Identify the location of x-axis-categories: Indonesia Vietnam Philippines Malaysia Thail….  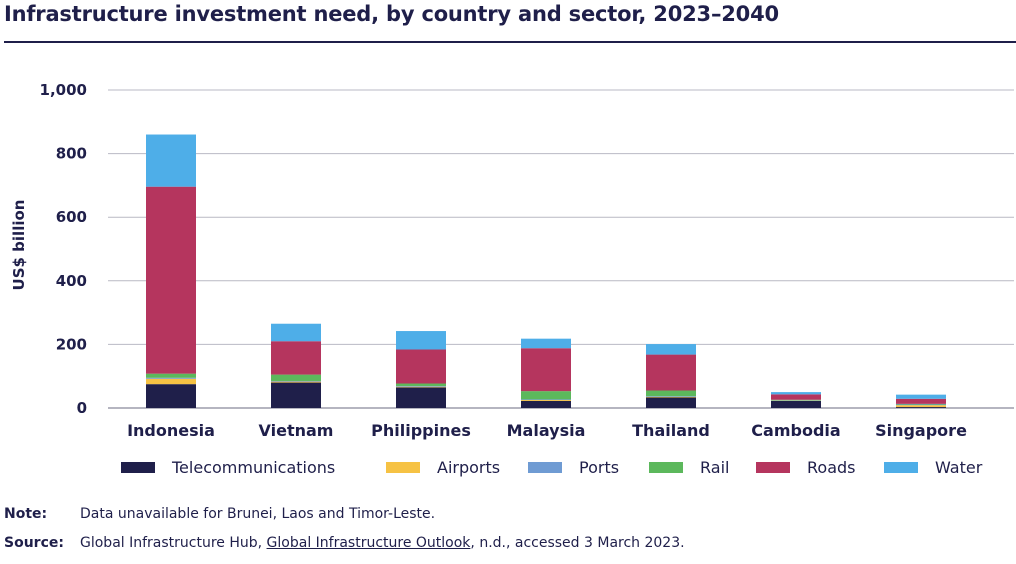
(547, 430).